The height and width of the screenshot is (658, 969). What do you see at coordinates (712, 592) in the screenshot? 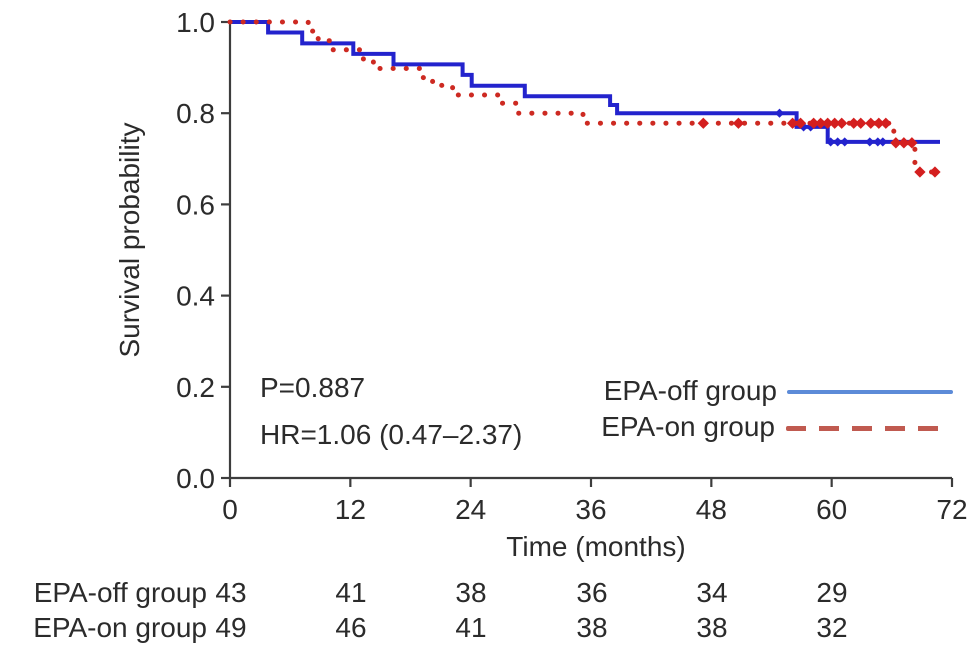
I see `risk-count: 34` at bounding box center [712, 592].